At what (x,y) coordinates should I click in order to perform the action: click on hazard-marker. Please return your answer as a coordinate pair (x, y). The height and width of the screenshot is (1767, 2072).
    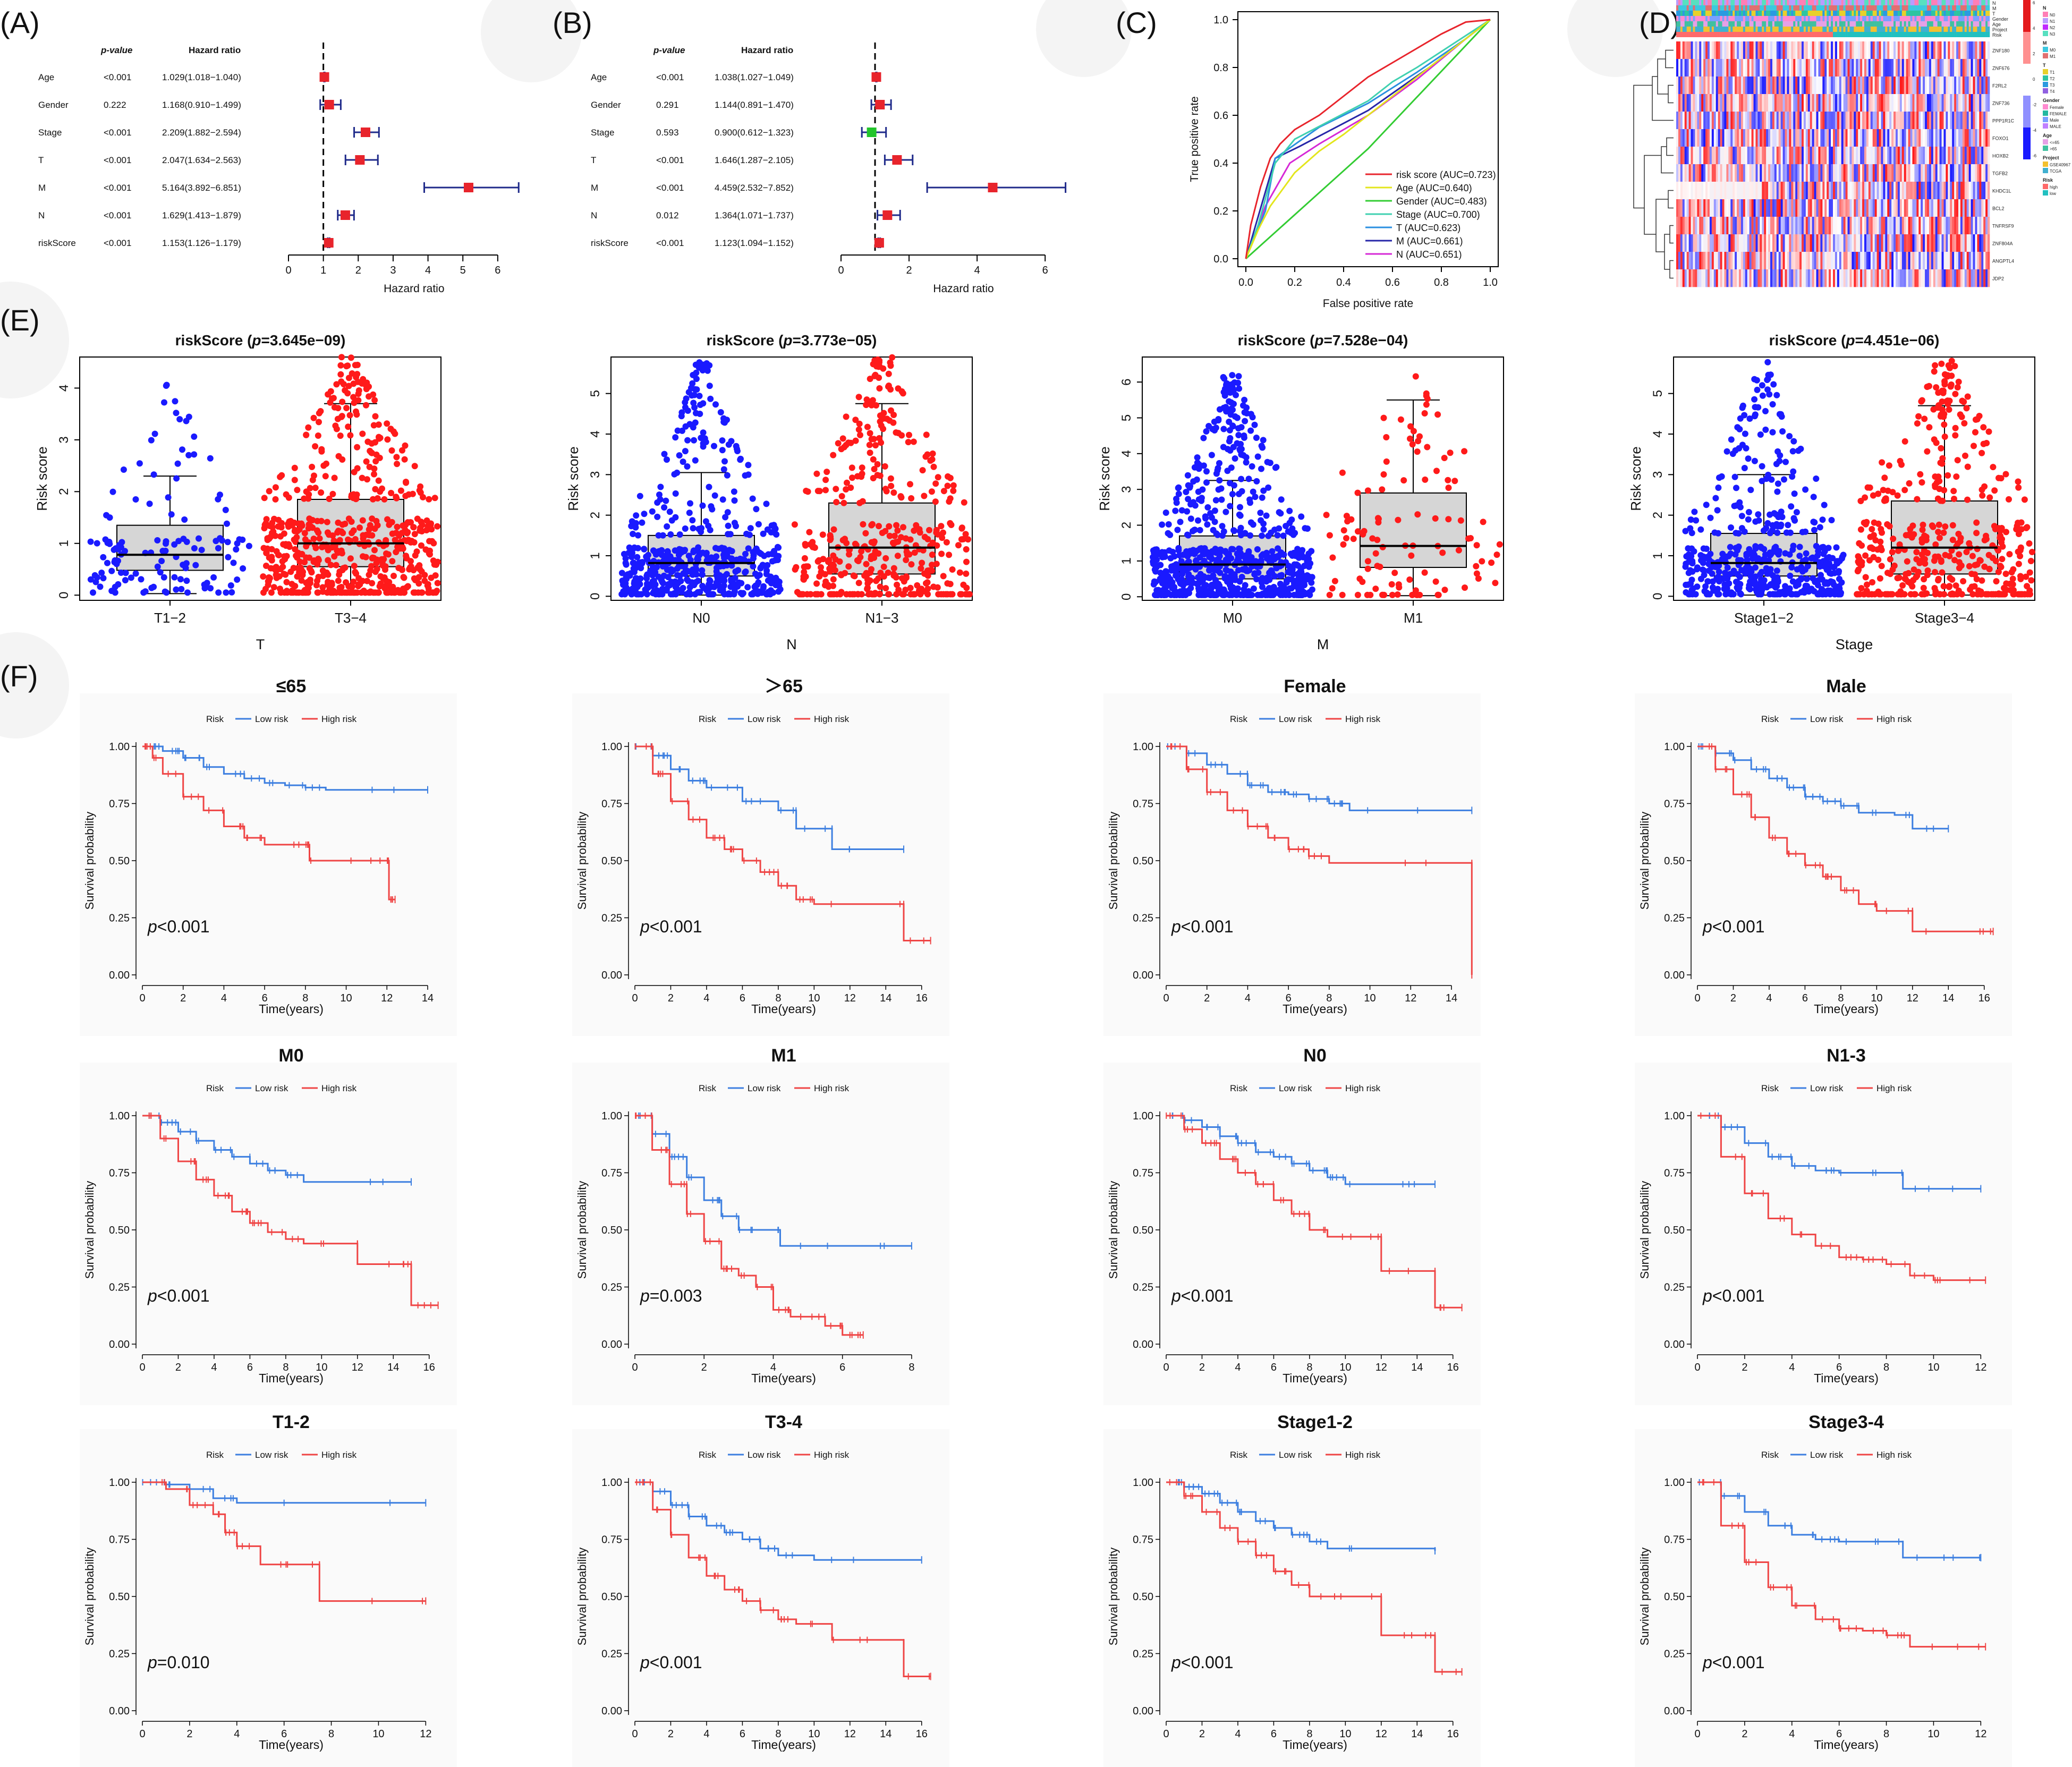
    Looking at the image, I should click on (360, 160).